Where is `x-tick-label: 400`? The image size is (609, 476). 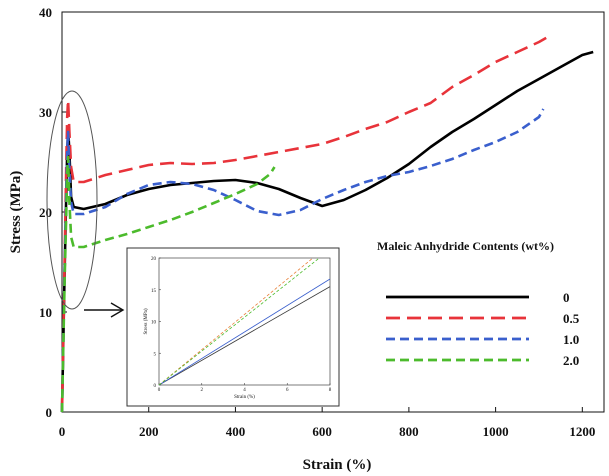
x-tick-label: 400 is located at coordinates (236, 431).